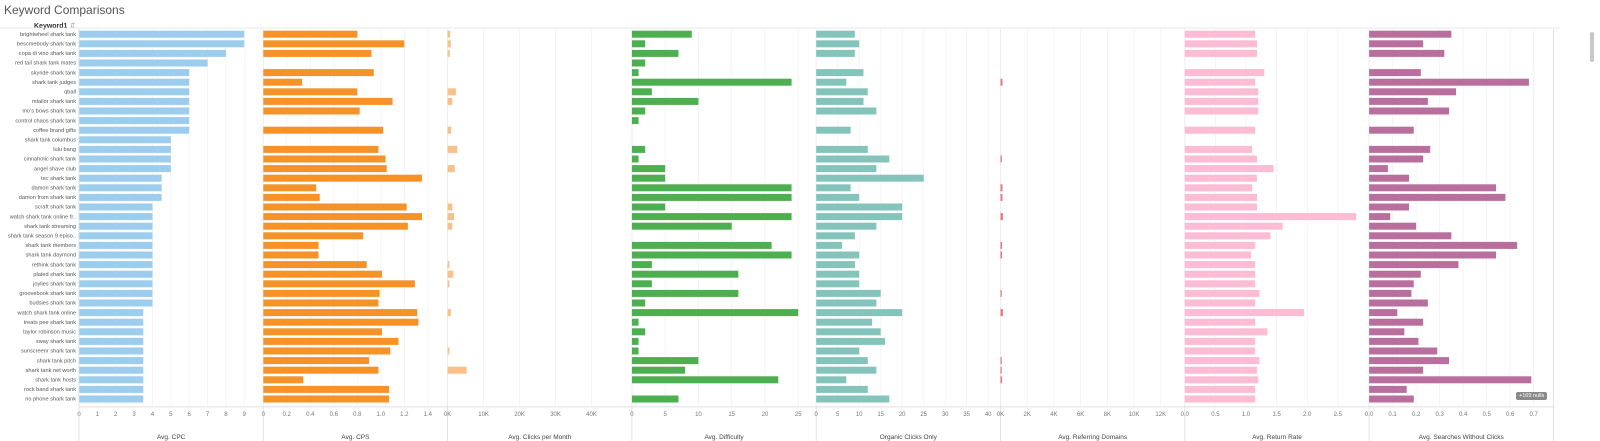 The width and height of the screenshot is (1600, 441). I want to click on row-label: watch shark tank online, so click(46, 313).